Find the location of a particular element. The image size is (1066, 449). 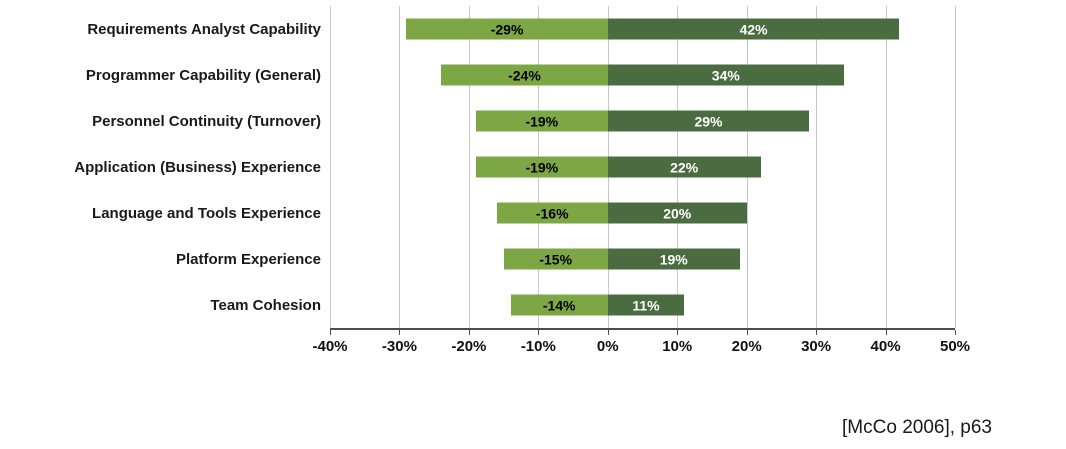

bar-row: -24% 34% is located at coordinates (642, 75).